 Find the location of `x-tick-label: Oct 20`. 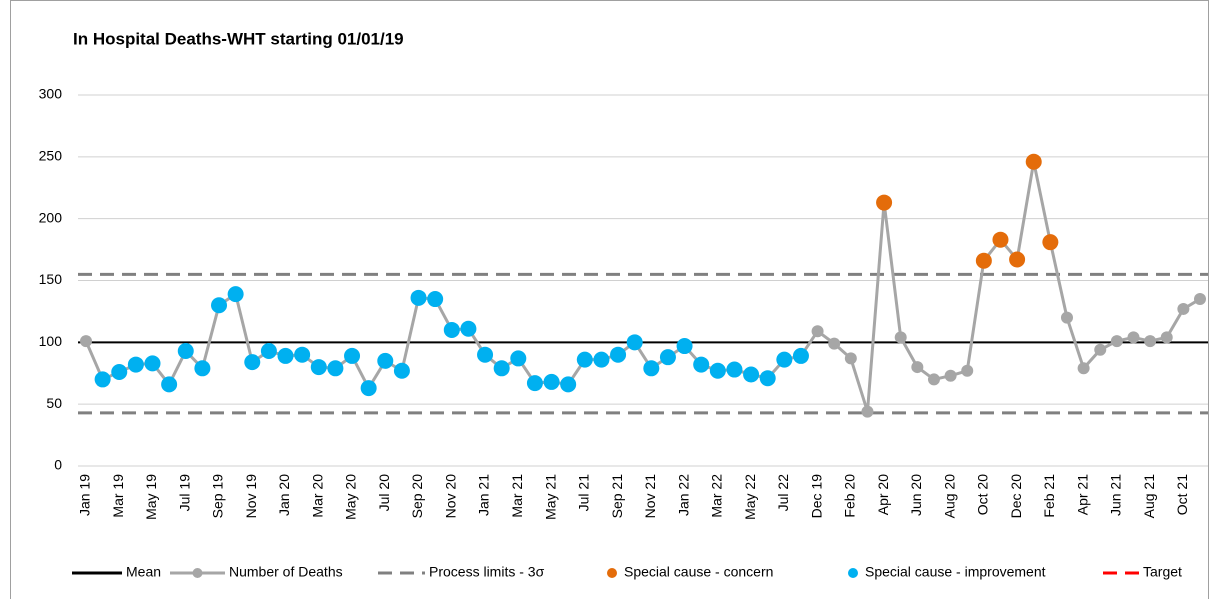

x-tick-label: Oct 20 is located at coordinates (983, 494).